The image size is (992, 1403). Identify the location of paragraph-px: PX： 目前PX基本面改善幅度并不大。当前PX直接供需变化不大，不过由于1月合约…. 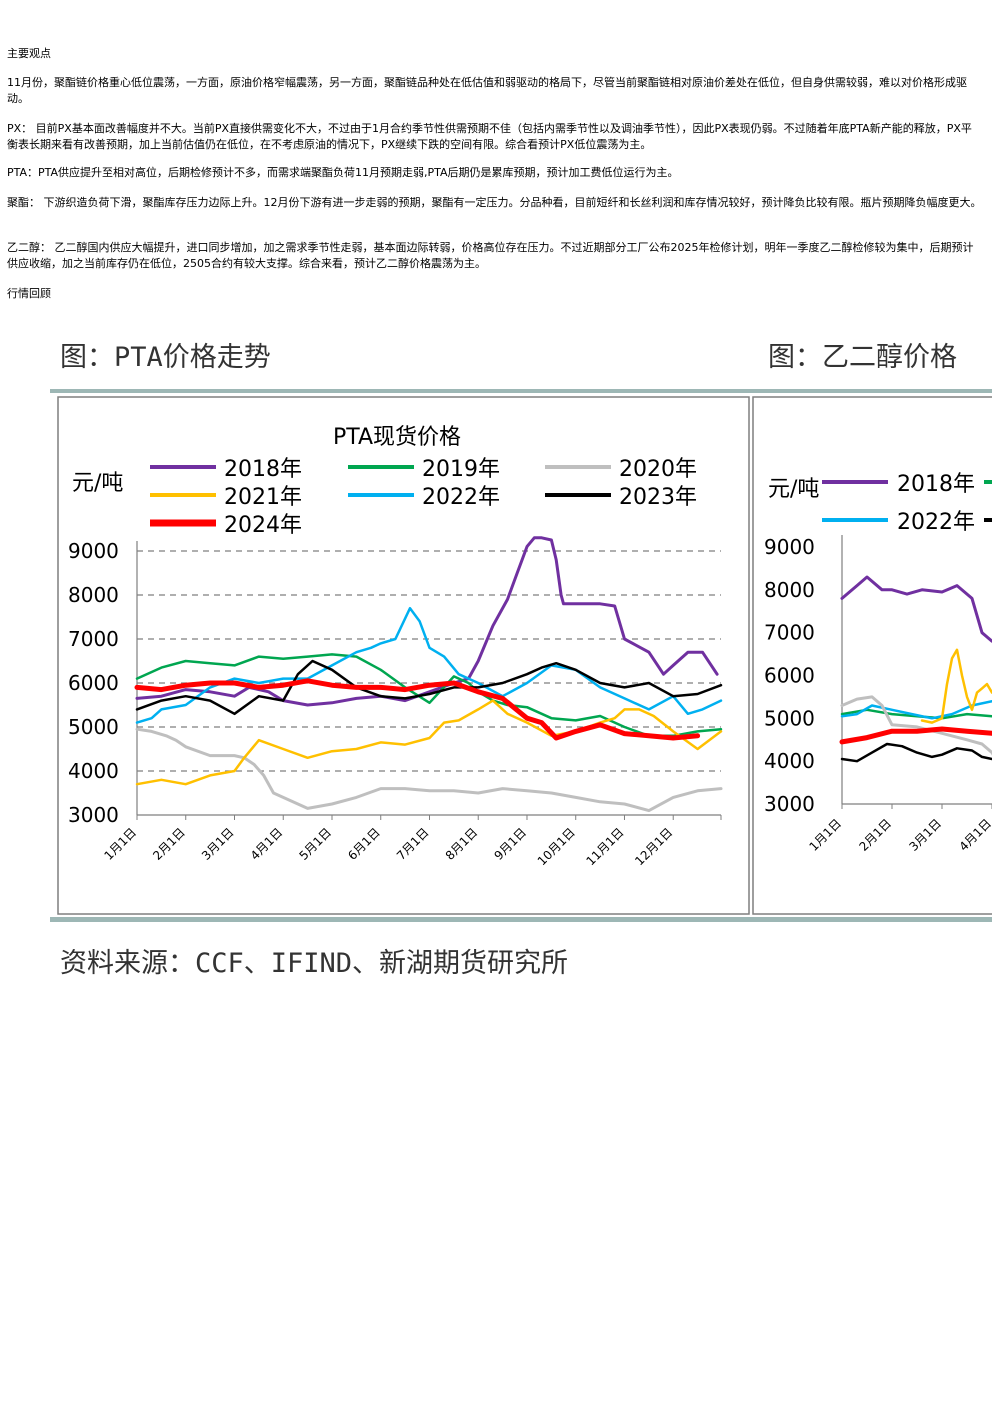
(489, 136).